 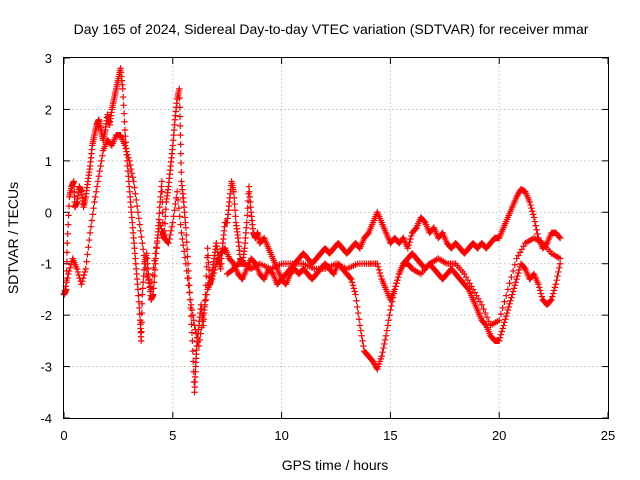 I want to click on y-tick-label: 2, so click(x=48, y=109).